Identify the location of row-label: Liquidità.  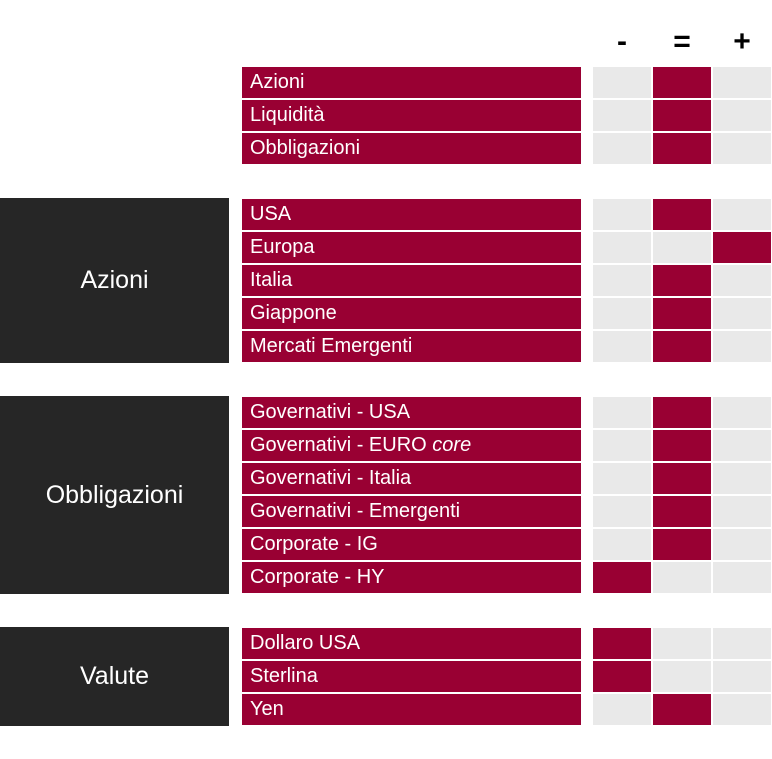
(411, 115).